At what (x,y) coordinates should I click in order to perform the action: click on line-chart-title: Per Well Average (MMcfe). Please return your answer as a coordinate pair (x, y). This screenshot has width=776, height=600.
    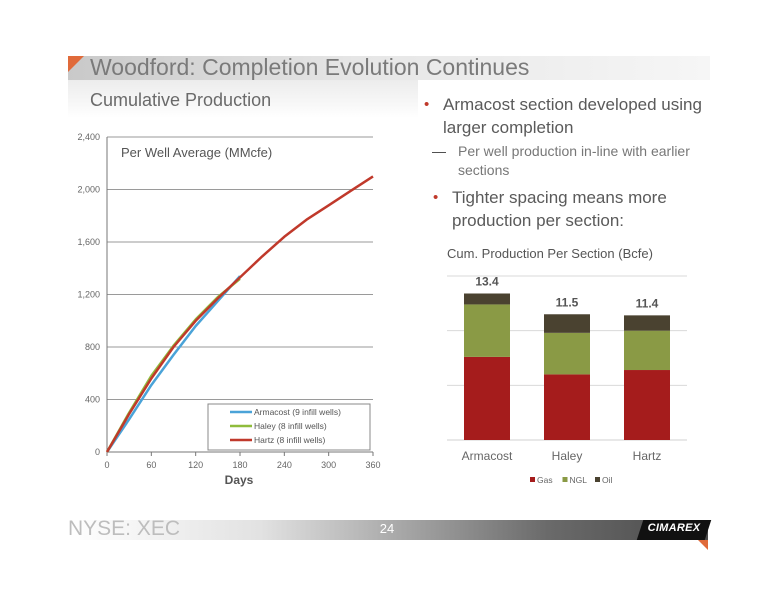
    Looking at the image, I should click on (196, 152).